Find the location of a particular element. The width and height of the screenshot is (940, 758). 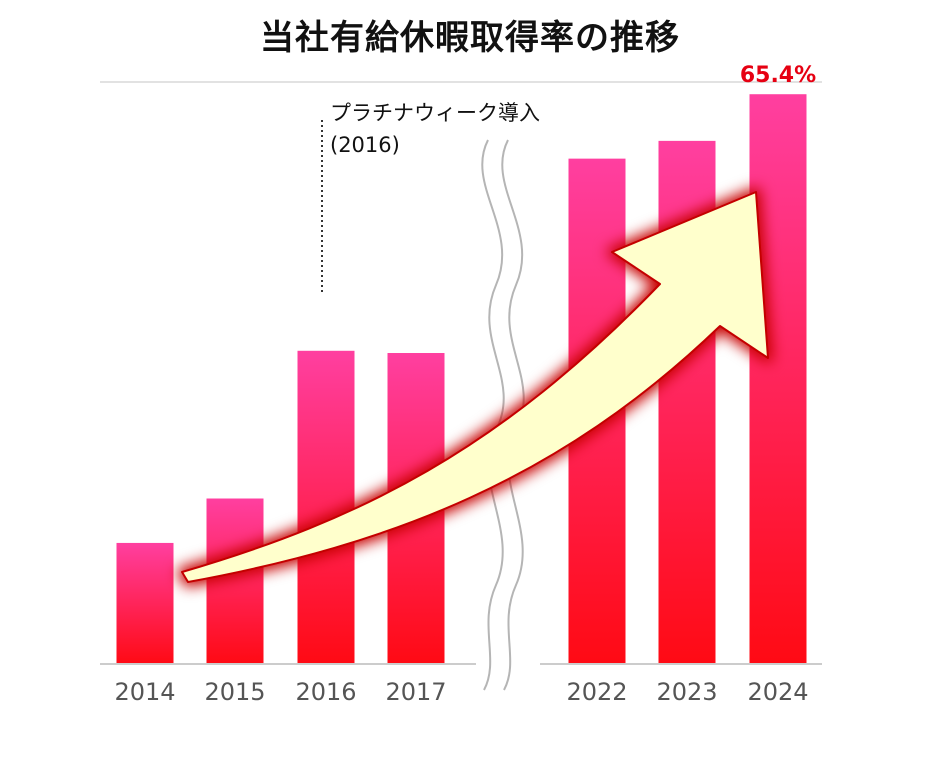

x-tick-label-2024: 2024 is located at coordinates (777, 692).